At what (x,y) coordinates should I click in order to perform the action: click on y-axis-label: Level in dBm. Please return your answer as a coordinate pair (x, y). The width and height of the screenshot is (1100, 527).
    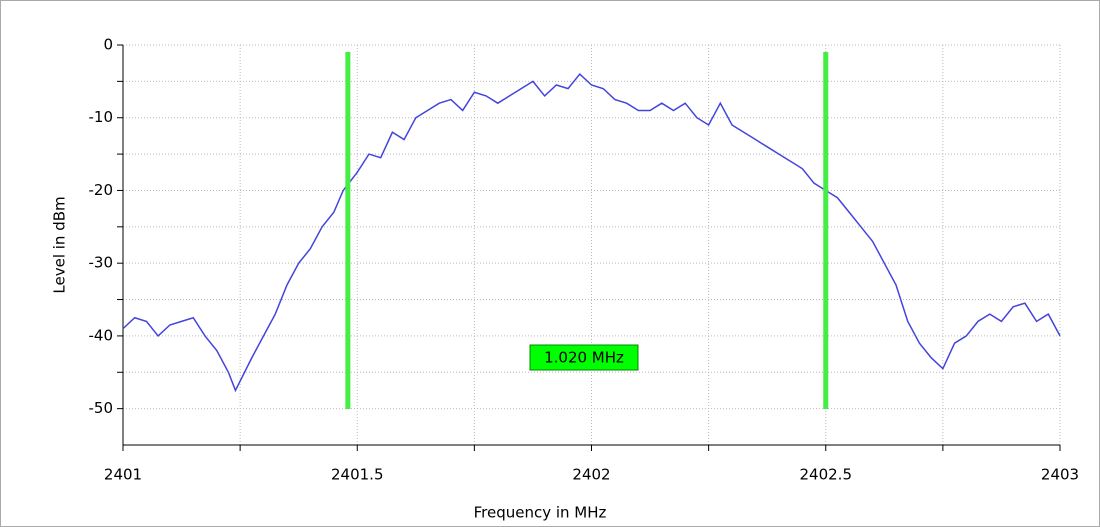
    Looking at the image, I should click on (60, 244).